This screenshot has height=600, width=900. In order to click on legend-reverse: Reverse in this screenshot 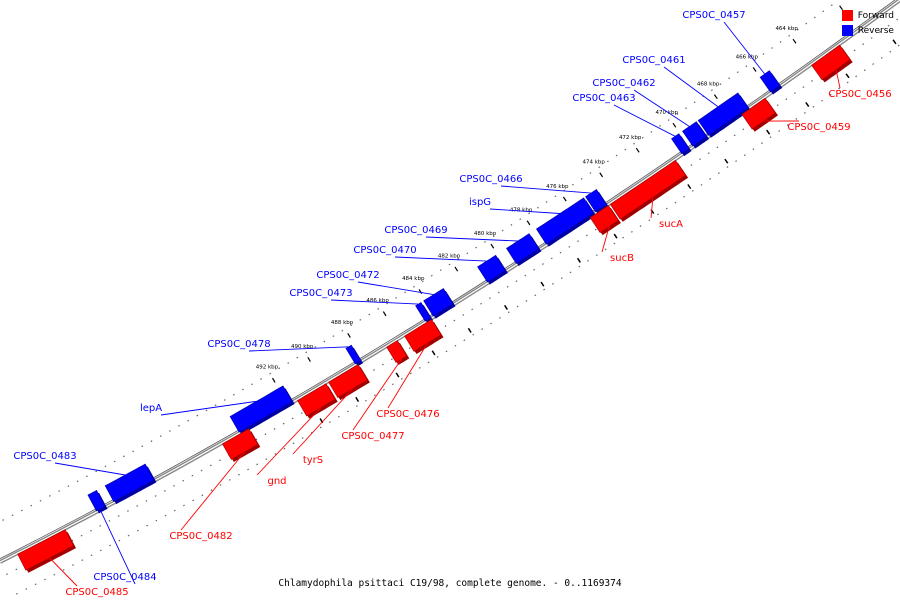, I will do `click(867, 30)`.